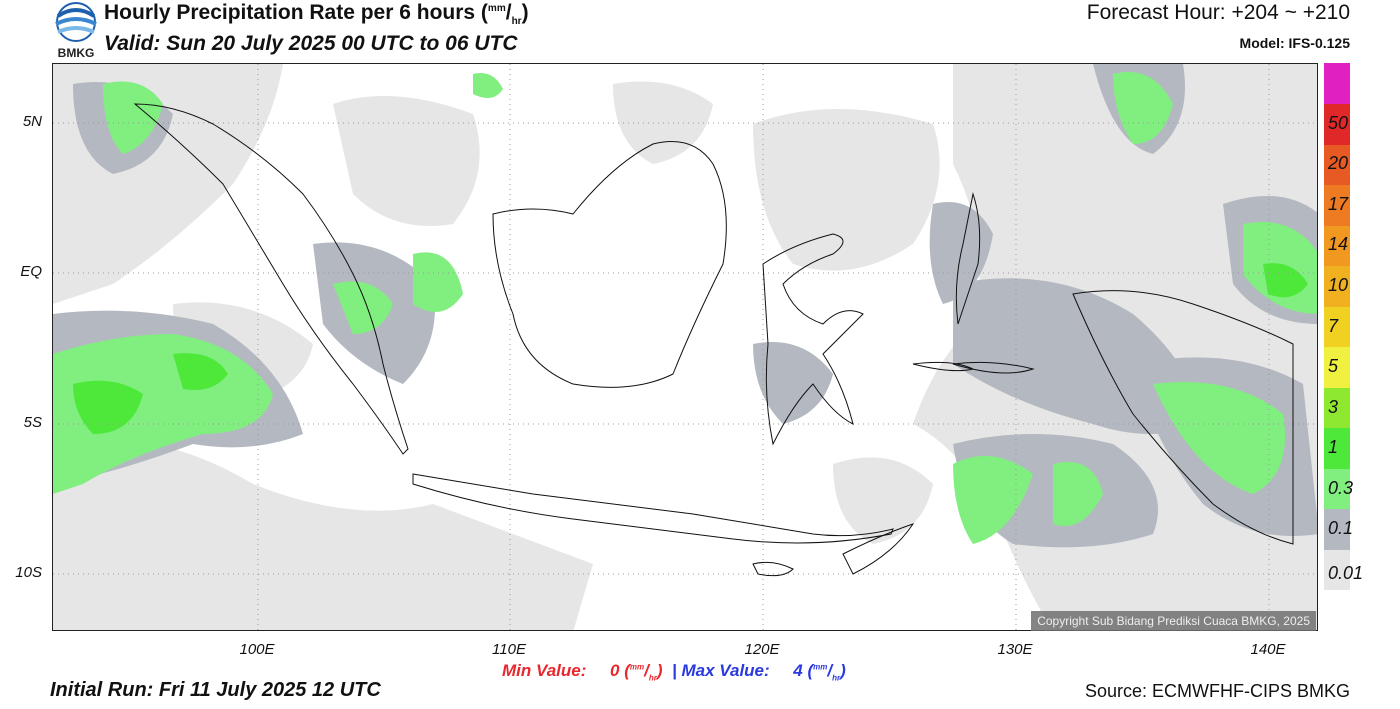  Describe the element at coordinates (762, 649) in the screenshot. I see `lon-label-120e: 120E` at that location.